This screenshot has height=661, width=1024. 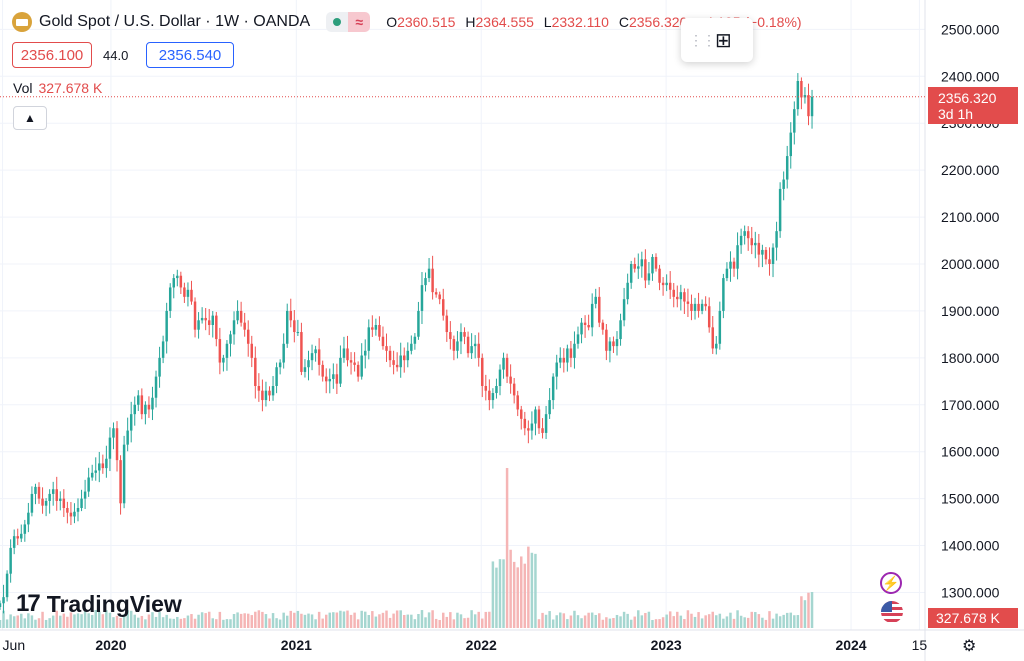 What do you see at coordinates (891, 583) in the screenshot?
I see `lightning-icon: ⚡` at bounding box center [891, 583].